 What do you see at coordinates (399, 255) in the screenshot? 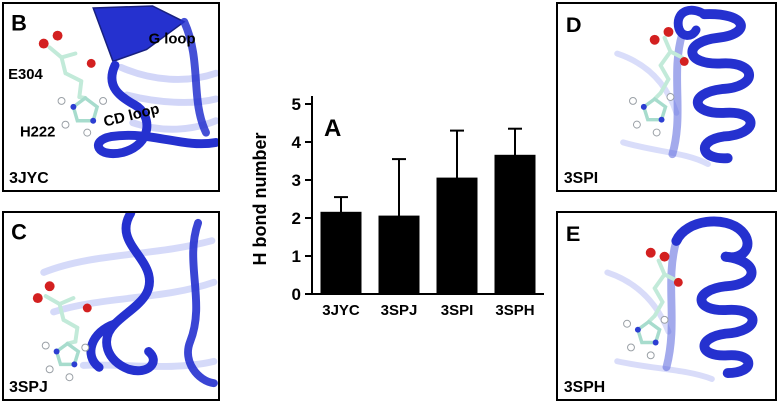
I see `bar-3SPJ` at bounding box center [399, 255].